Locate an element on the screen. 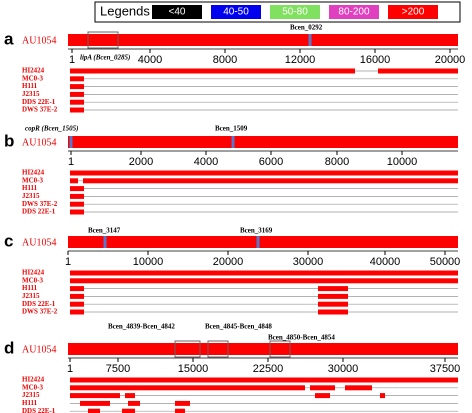  tick-label: 6000 is located at coordinates (271, 162).